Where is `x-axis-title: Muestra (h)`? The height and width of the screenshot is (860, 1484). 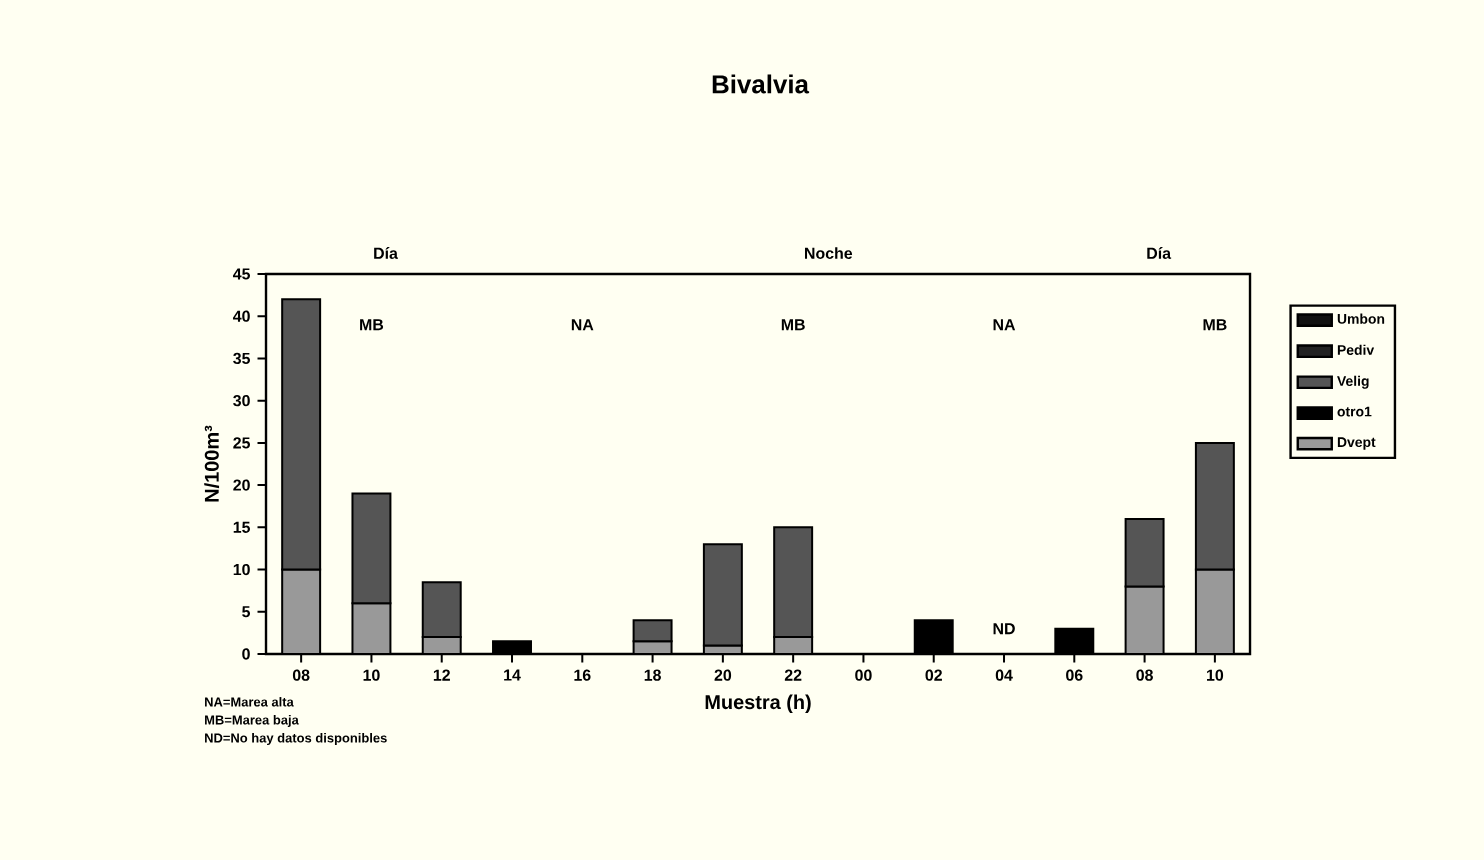 x-axis-title: Muestra (h) is located at coordinates (758, 704).